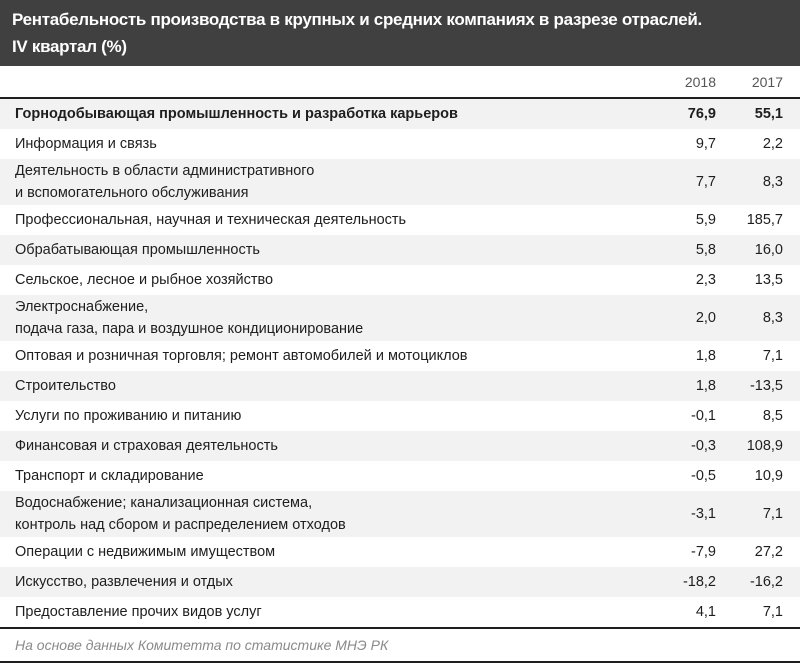 This screenshot has height=663, width=800. I want to click on row-label: Сельское, лесное и рыбное хозяйство, so click(300, 280).